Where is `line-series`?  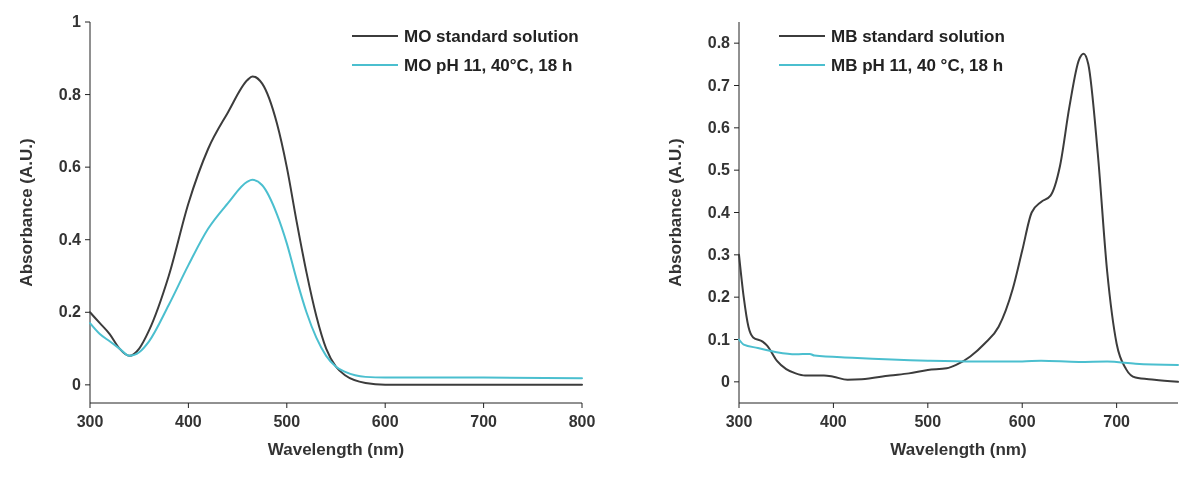 line-series is located at coordinates (958, 352).